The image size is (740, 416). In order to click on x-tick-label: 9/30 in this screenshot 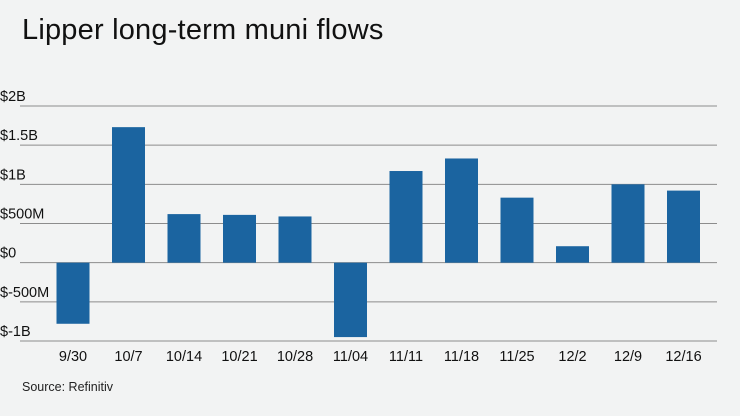, I will do `click(73, 357)`.